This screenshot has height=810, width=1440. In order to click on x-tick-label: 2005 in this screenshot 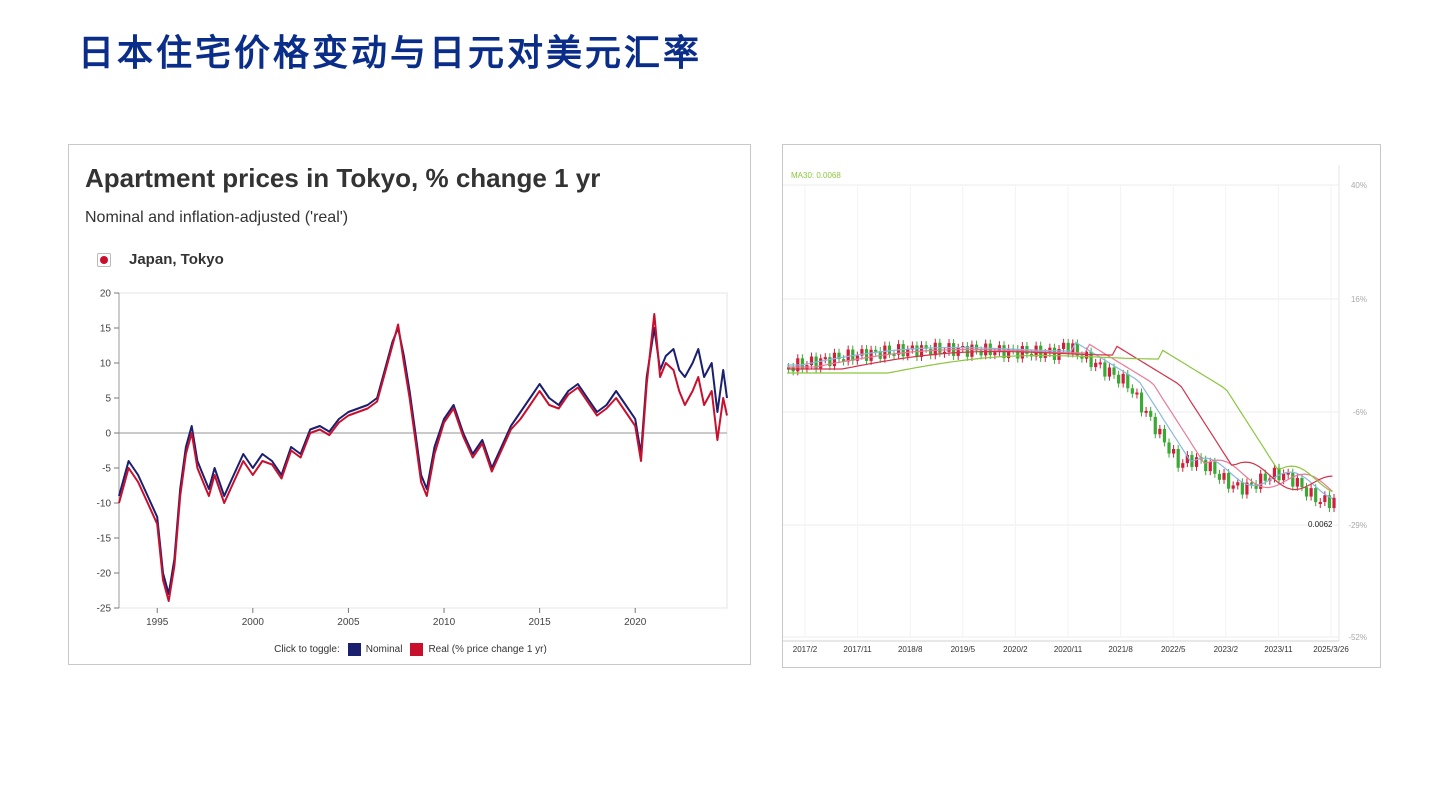, I will do `click(348, 622)`.